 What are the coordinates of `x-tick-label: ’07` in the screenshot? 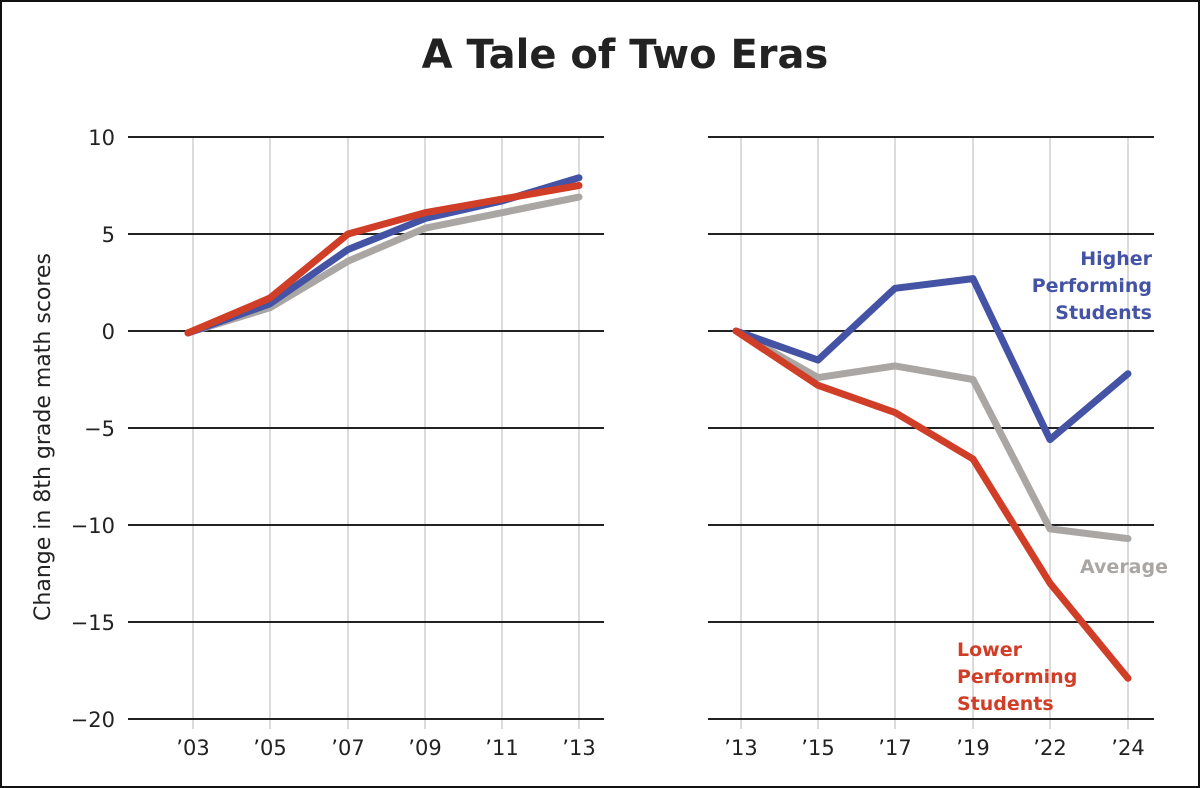 It's located at (347, 748).